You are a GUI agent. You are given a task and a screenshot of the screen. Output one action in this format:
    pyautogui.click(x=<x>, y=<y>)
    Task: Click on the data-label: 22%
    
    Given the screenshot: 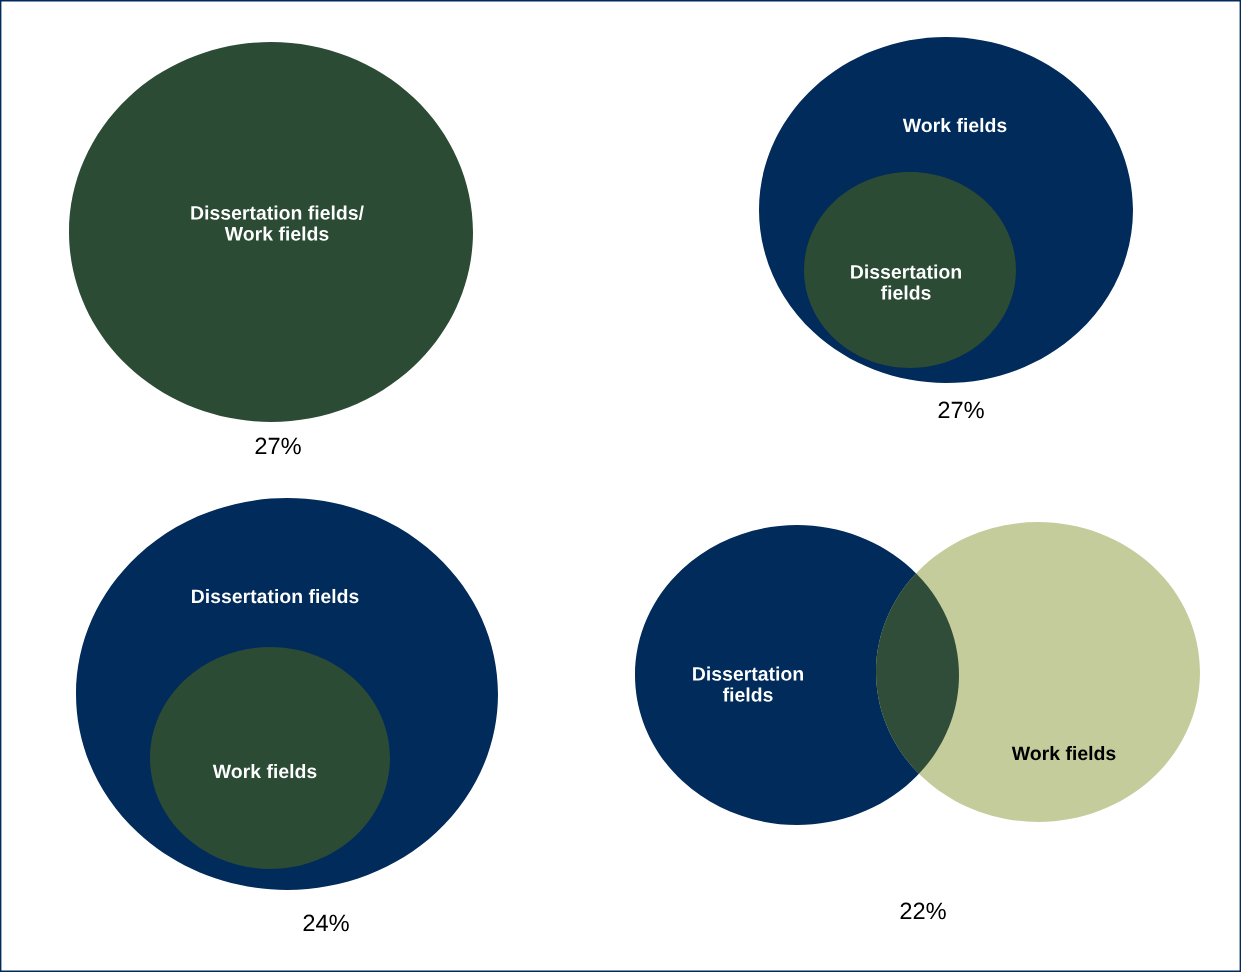 What is the action you would take?
    pyautogui.click(x=923, y=911)
    